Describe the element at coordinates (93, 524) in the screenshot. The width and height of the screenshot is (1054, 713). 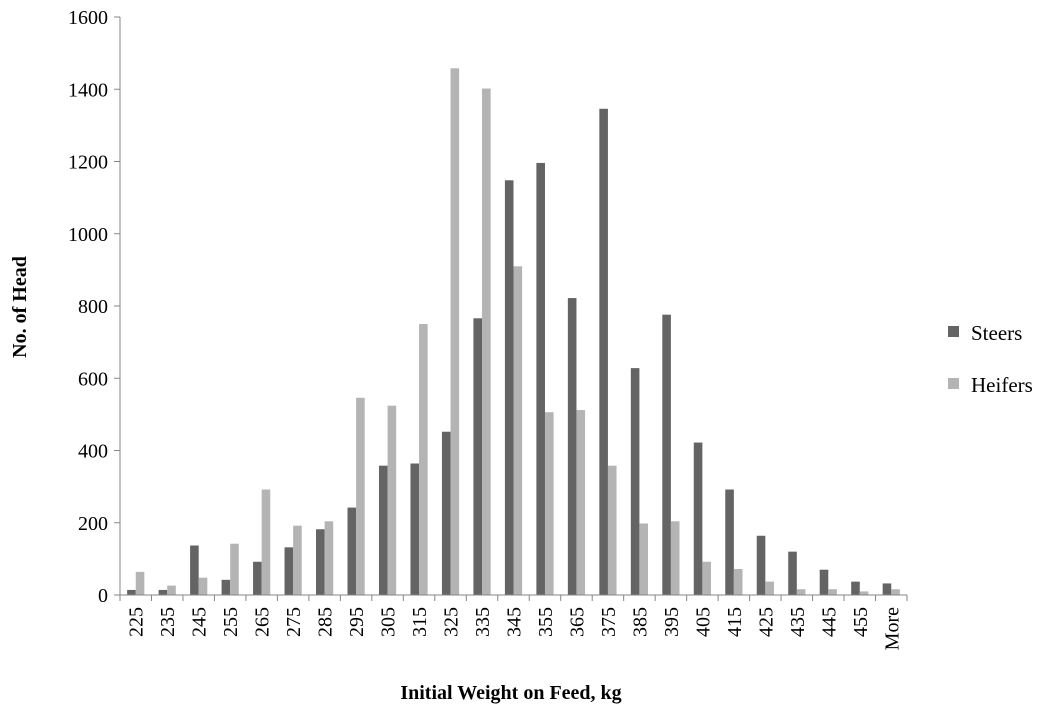
I see `y-tick-label: 200` at that location.